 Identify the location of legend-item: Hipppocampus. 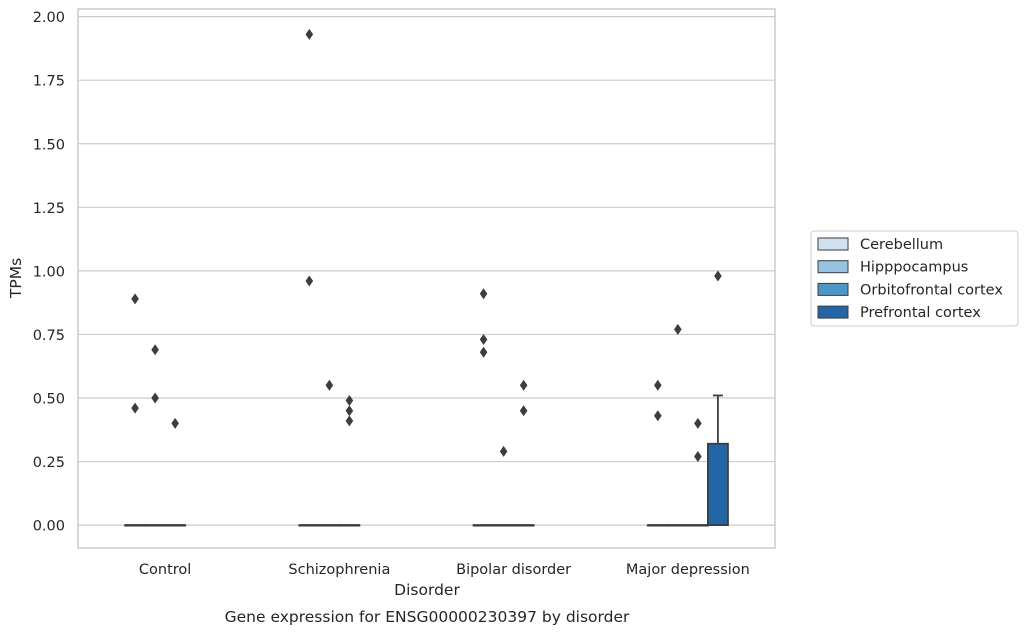
(892, 268).